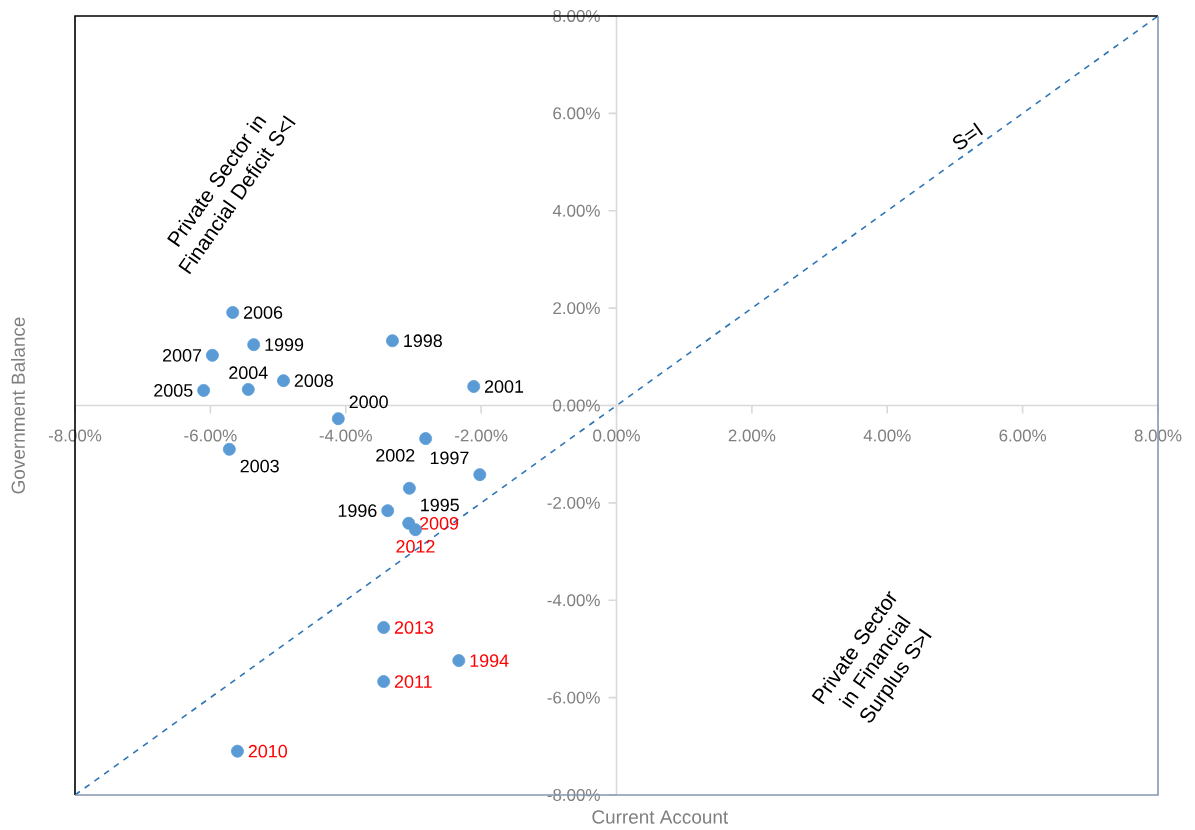 This screenshot has height=830, width=1195. What do you see at coordinates (752, 435) in the screenshot?
I see `x-tick-label: 2.00%` at bounding box center [752, 435].